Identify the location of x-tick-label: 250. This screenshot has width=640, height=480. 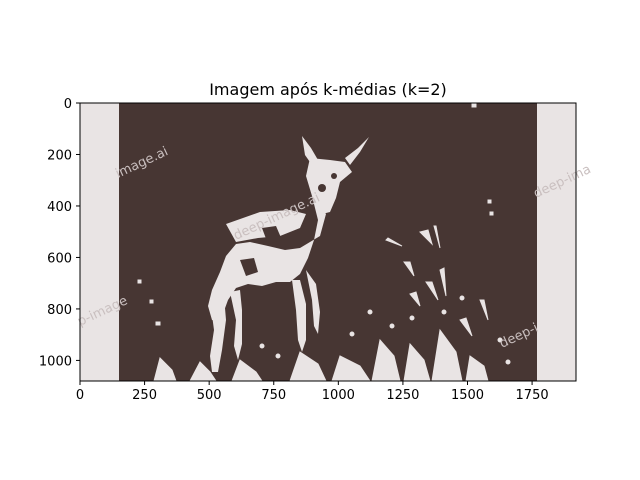
(144, 395).